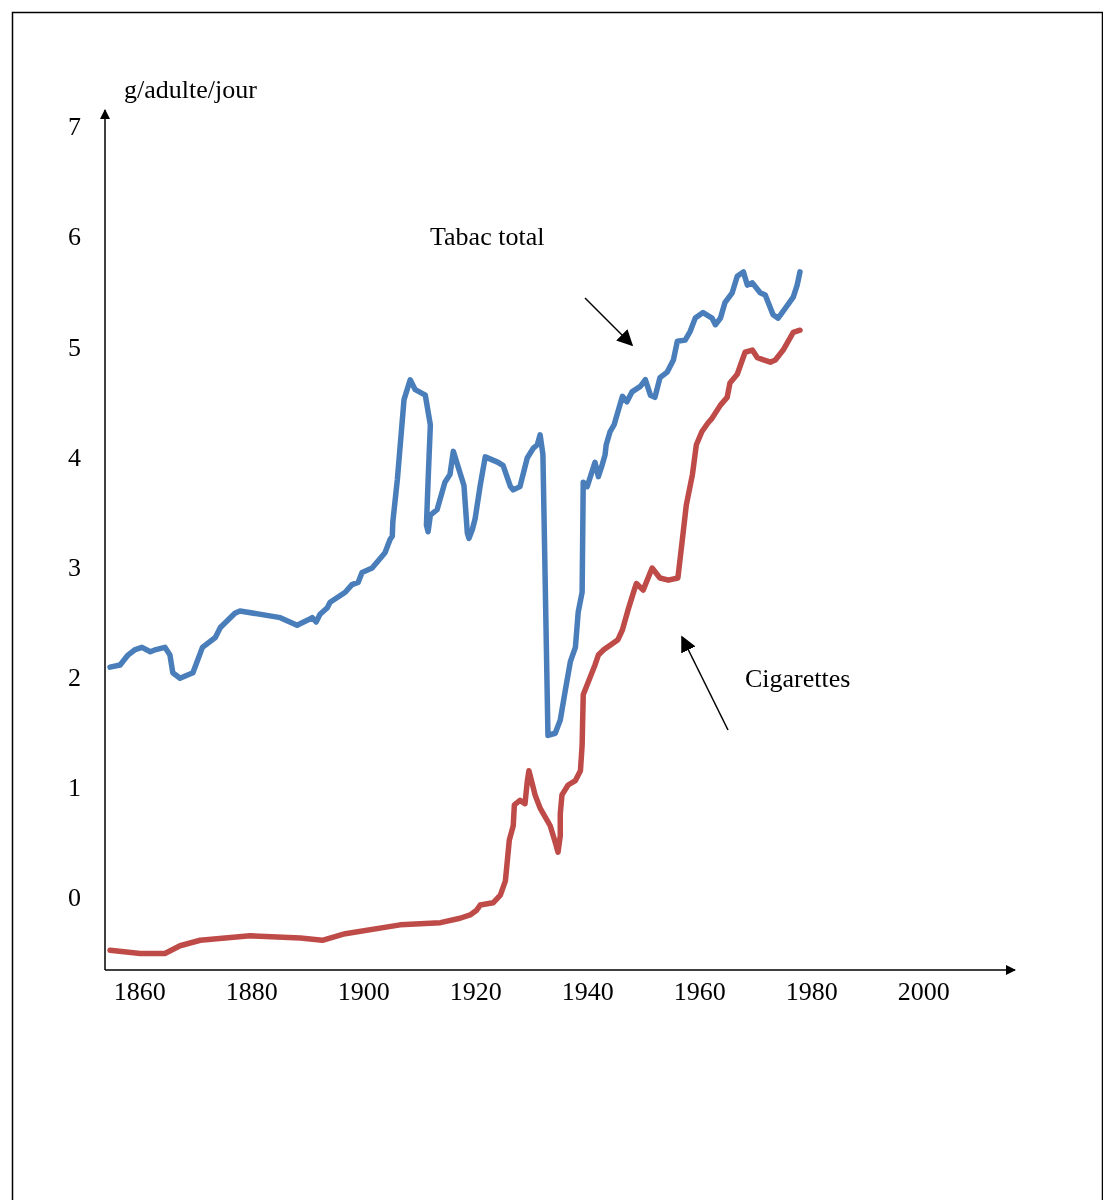  What do you see at coordinates (487, 236) in the screenshot?
I see `annotation: Tabac total` at bounding box center [487, 236].